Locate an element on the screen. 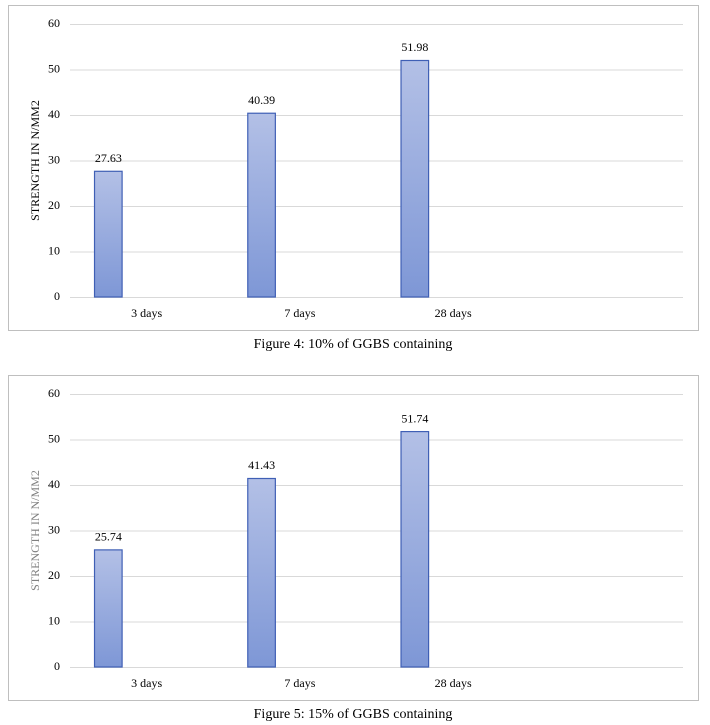  data-label: 25.74 is located at coordinates (108, 537).